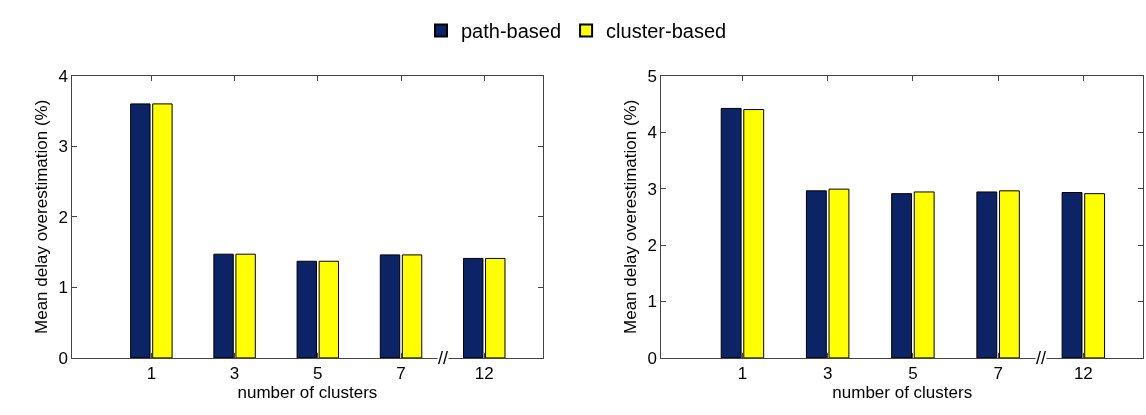 The image size is (1146, 415). What do you see at coordinates (666, 31) in the screenshot?
I see `legend-label: cluster-based` at bounding box center [666, 31].